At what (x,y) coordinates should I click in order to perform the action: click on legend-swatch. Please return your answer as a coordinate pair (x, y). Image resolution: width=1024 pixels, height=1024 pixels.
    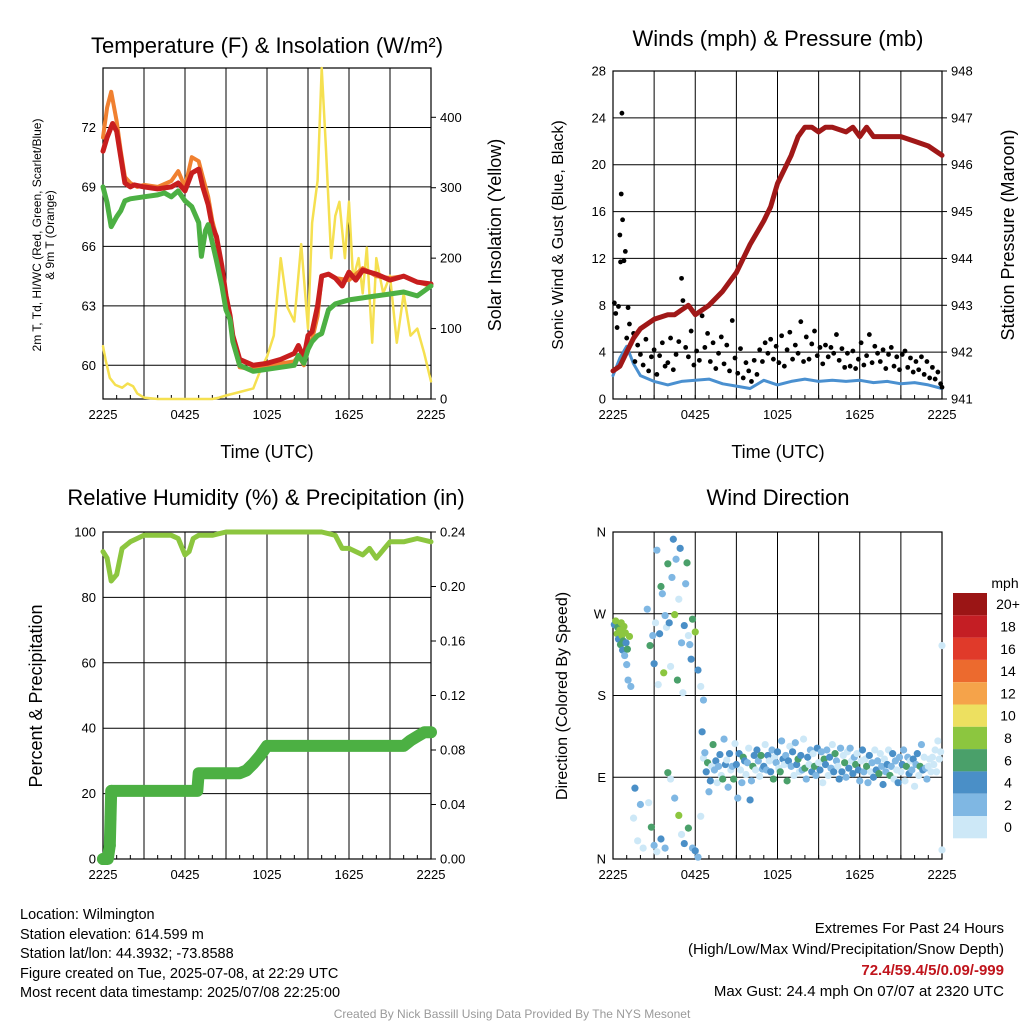
    Looking at the image, I should click on (970, 693).